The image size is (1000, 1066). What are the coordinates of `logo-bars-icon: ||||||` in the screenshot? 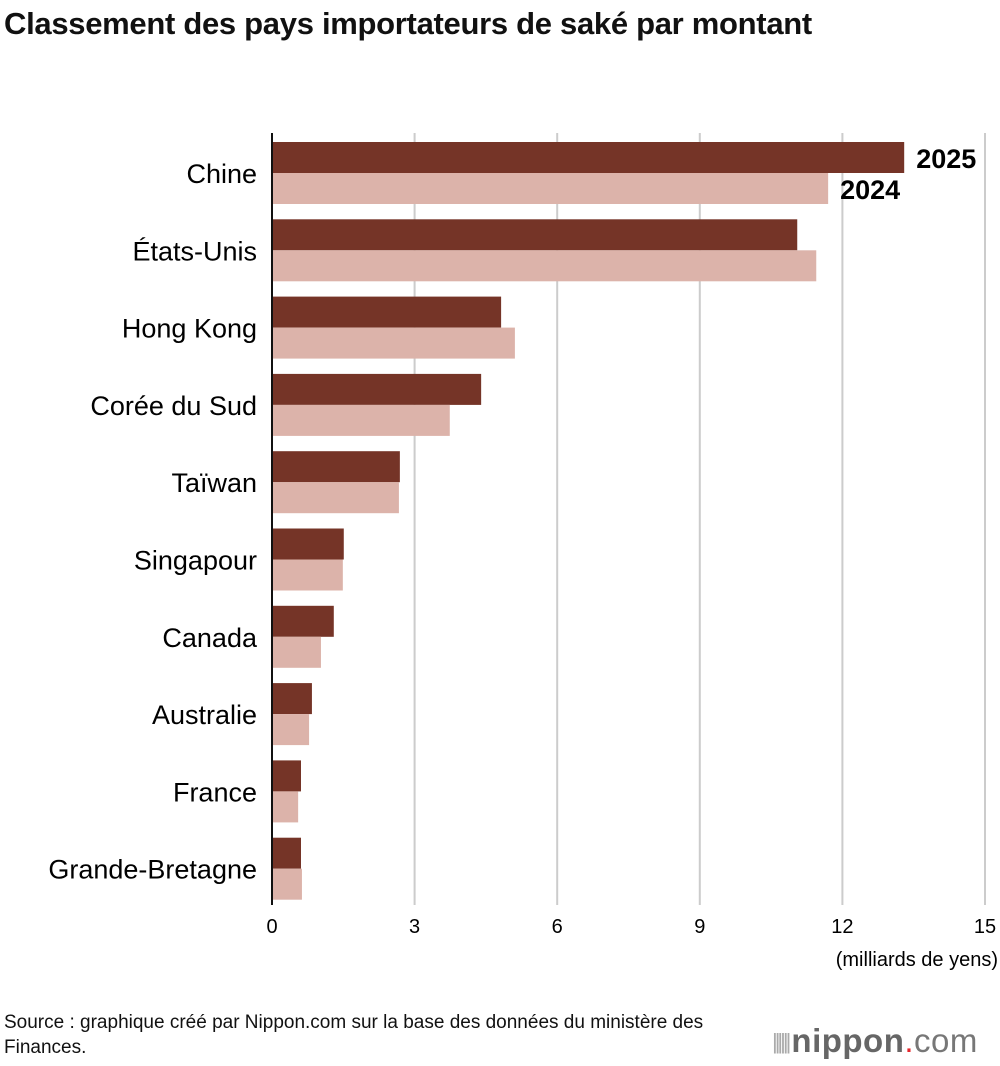 It's located at (782, 1041).